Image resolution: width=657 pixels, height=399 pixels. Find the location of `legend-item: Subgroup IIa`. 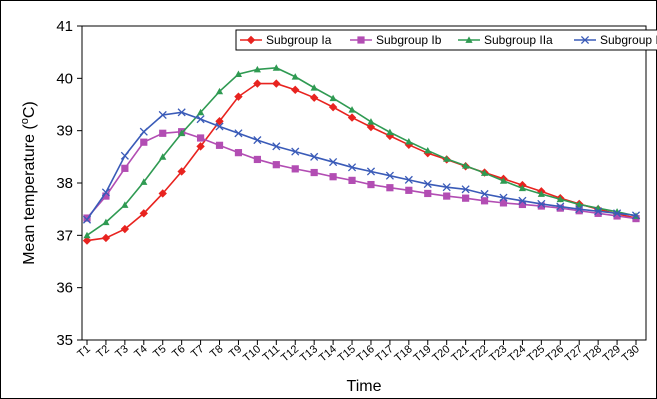

legend-item: Subgroup IIa is located at coordinates (505, 40).